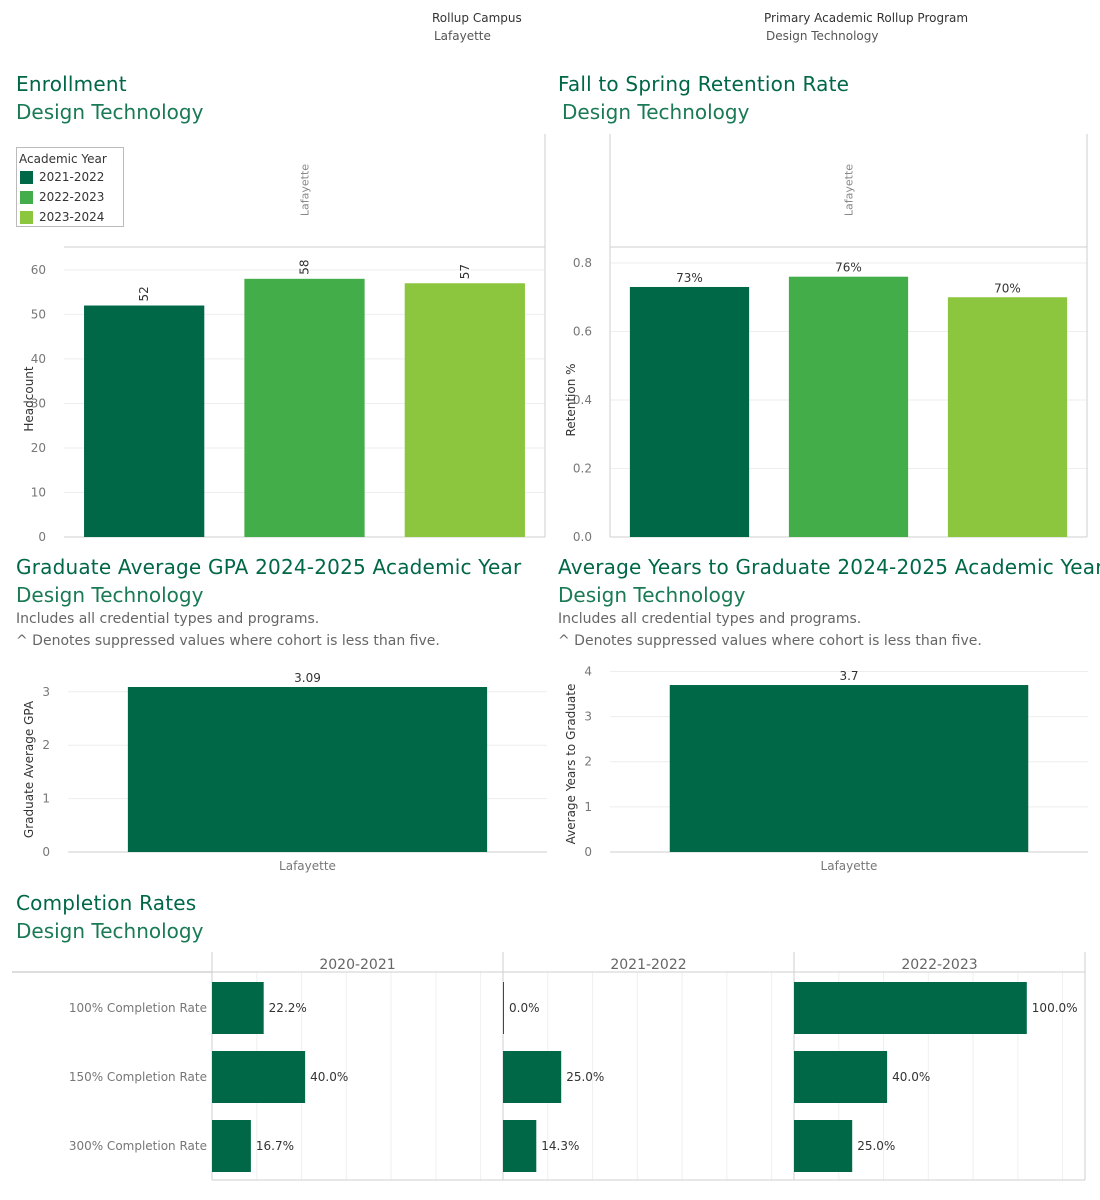 Image resolution: width=1100 pixels, height=1200 pixels. I want to click on legend-label: 2023-2024, so click(72, 217).